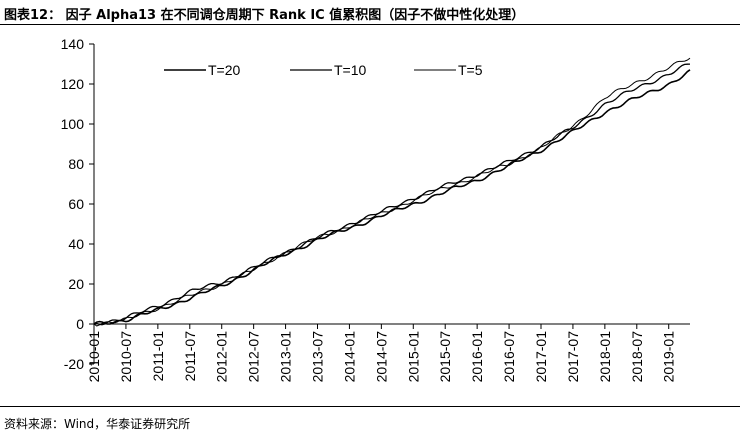 Image resolution: width=748 pixels, height=441 pixels. I want to click on legend-label: T=5, so click(470, 70).